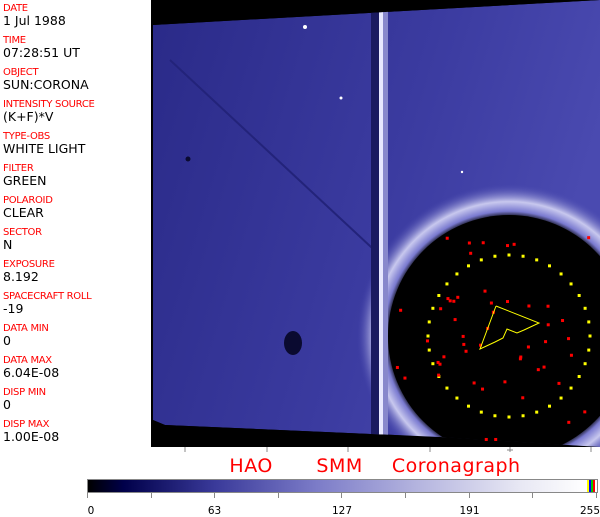  What do you see at coordinates (18, 168) in the screenshot?
I see `info-label: FILTER` at bounding box center [18, 168].